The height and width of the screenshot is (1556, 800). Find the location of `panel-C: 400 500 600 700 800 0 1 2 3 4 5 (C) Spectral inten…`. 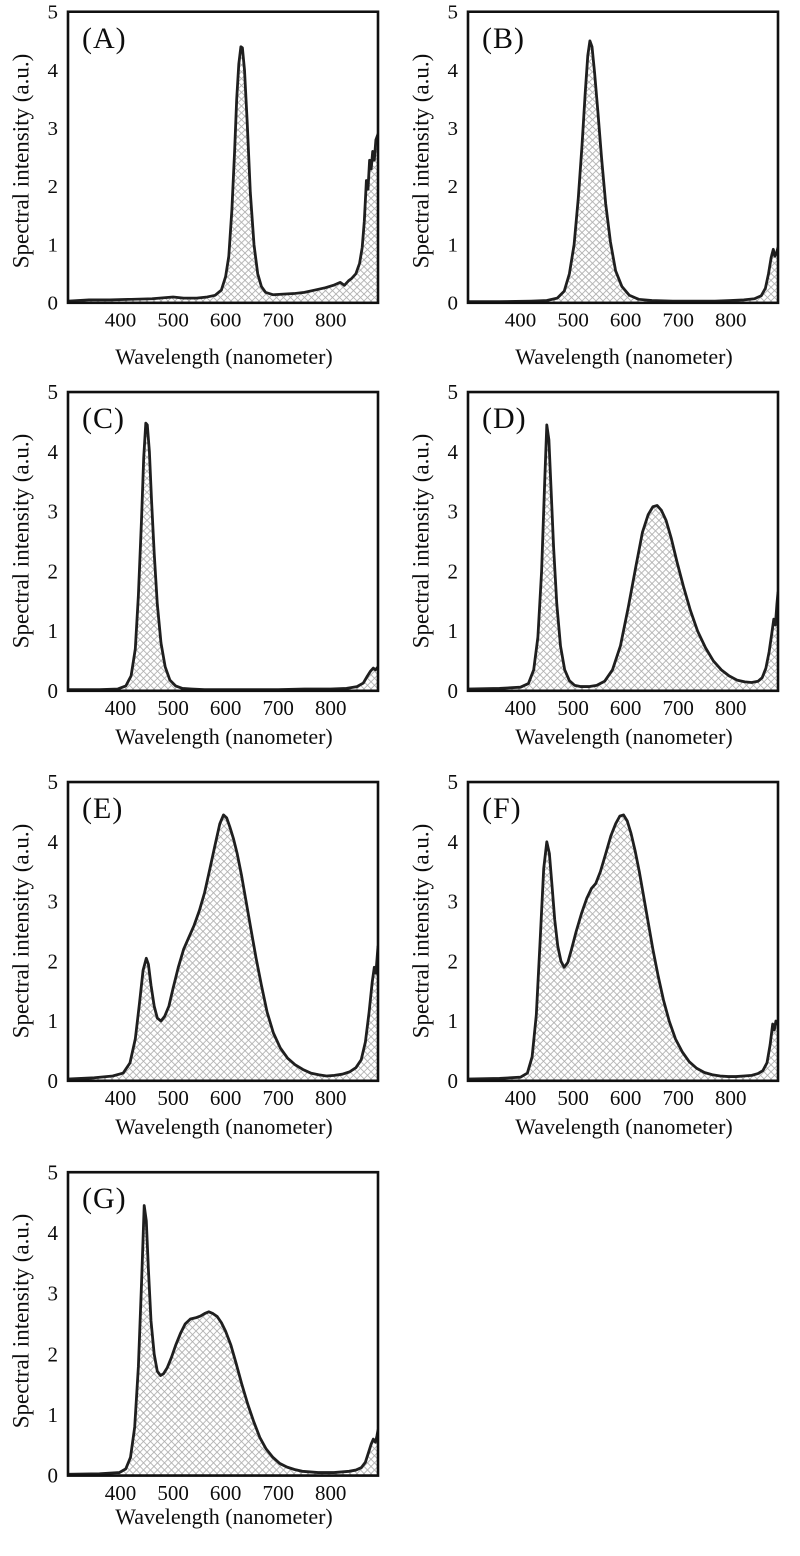

panel-C: 400 500 600 700 800 0 1 2 3 4 5 (C) Spectral inten… is located at coordinates (200, 575).